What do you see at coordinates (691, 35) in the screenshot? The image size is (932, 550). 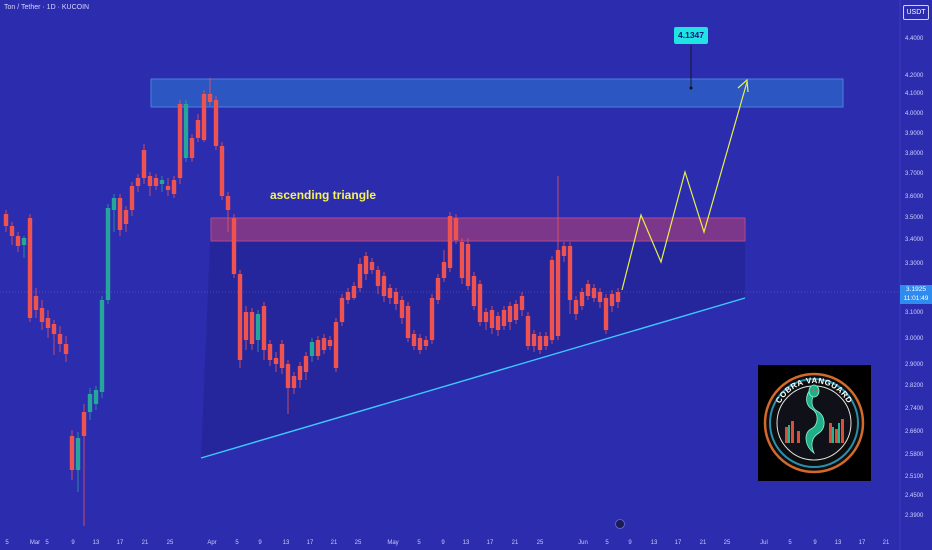 I see `target-price-label: 4.1347` at bounding box center [691, 35].